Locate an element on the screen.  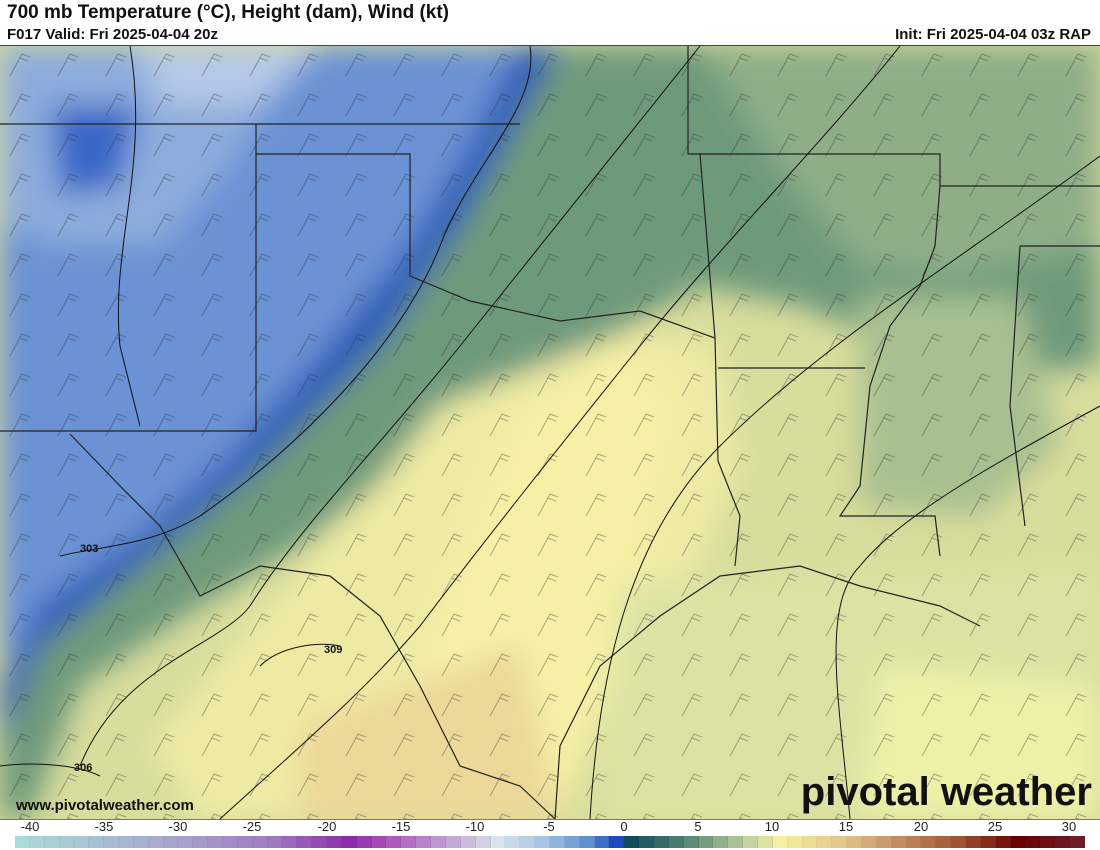
colorbar-tick: 20 is located at coordinates (921, 826).